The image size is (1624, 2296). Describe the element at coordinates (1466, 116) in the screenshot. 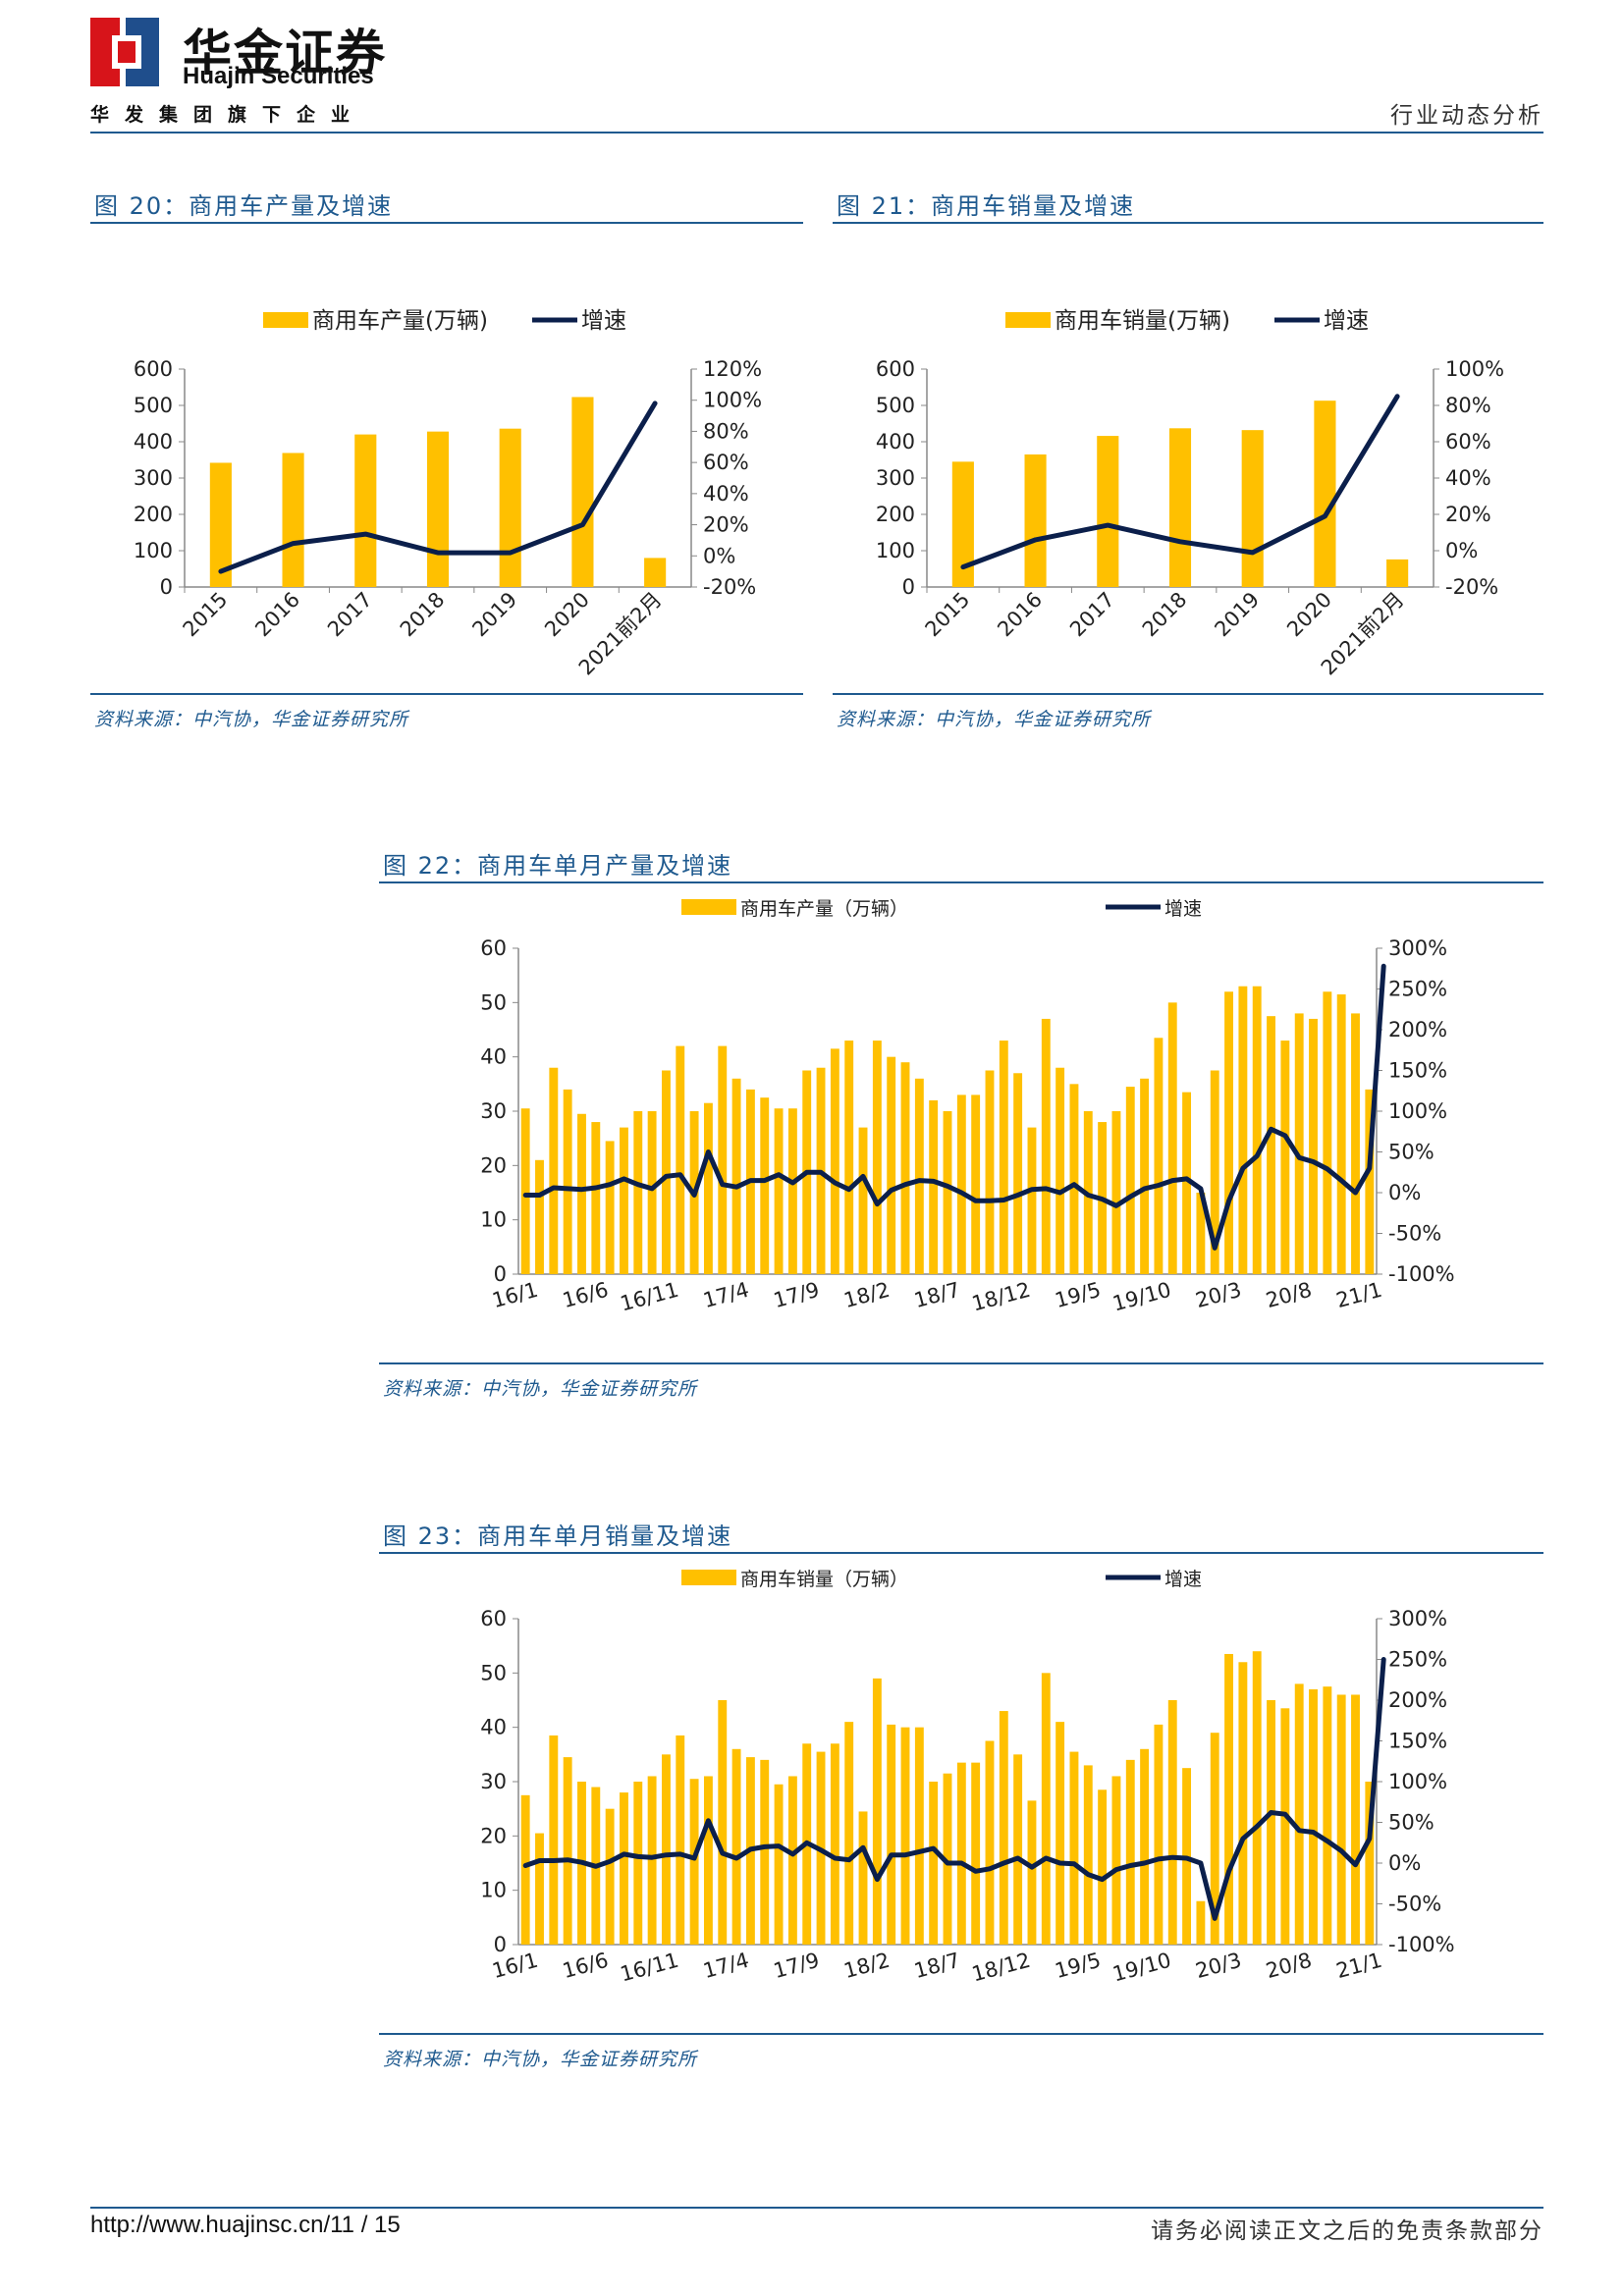

I see `section-title: 行业动态分析` at that location.